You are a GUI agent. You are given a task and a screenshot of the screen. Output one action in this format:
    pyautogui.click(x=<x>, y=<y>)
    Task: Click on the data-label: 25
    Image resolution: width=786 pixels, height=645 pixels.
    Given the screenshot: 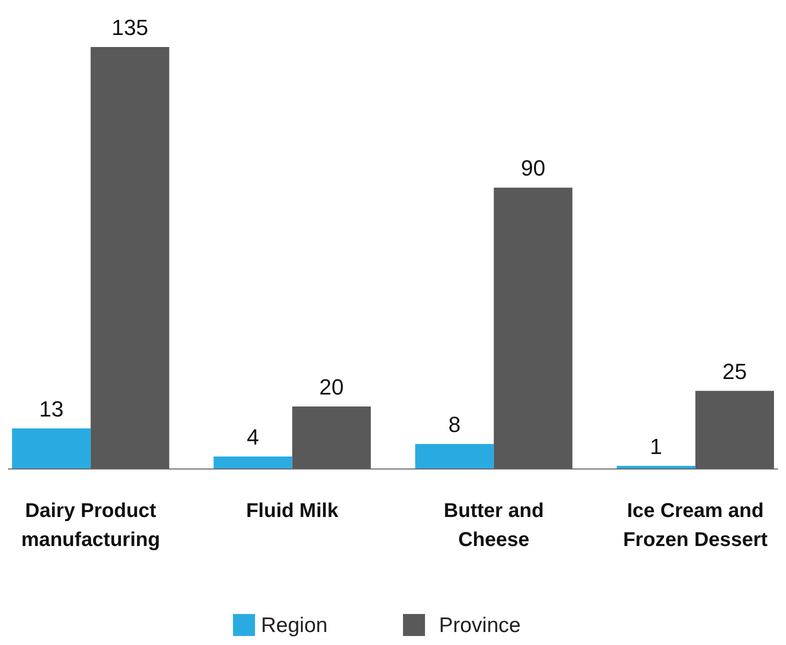 What is the action you would take?
    pyautogui.click(x=734, y=371)
    